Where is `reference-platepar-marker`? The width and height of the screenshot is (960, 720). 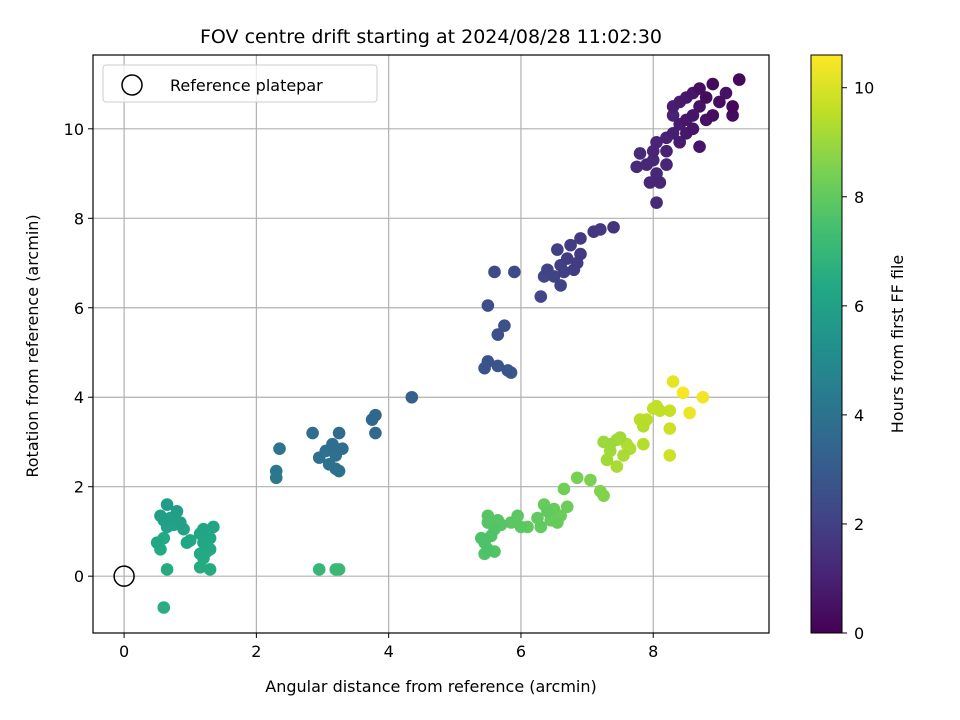
reference-platepar-marker is located at coordinates (124, 576).